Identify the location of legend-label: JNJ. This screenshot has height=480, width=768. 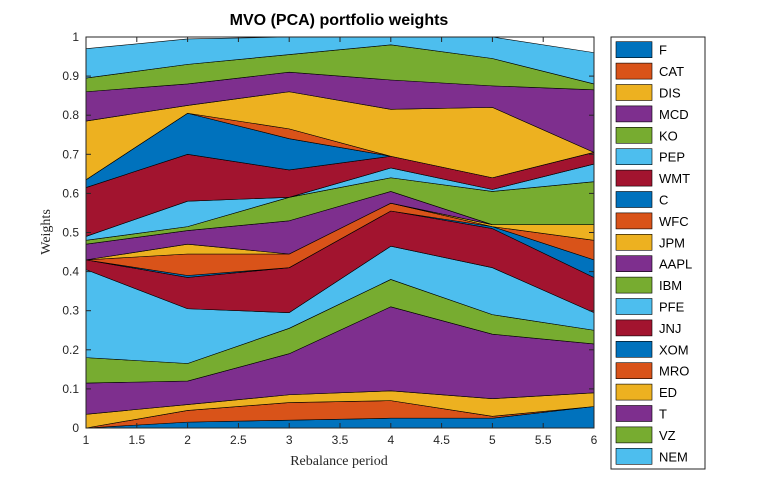
(670, 328).